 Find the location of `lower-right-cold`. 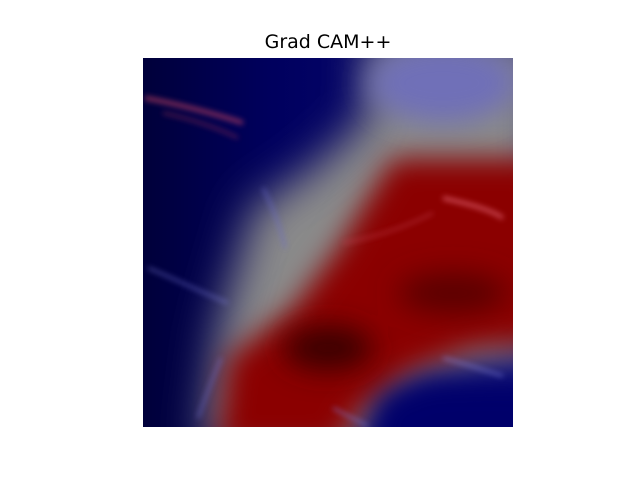

lower-right-cold is located at coordinates (443, 402).